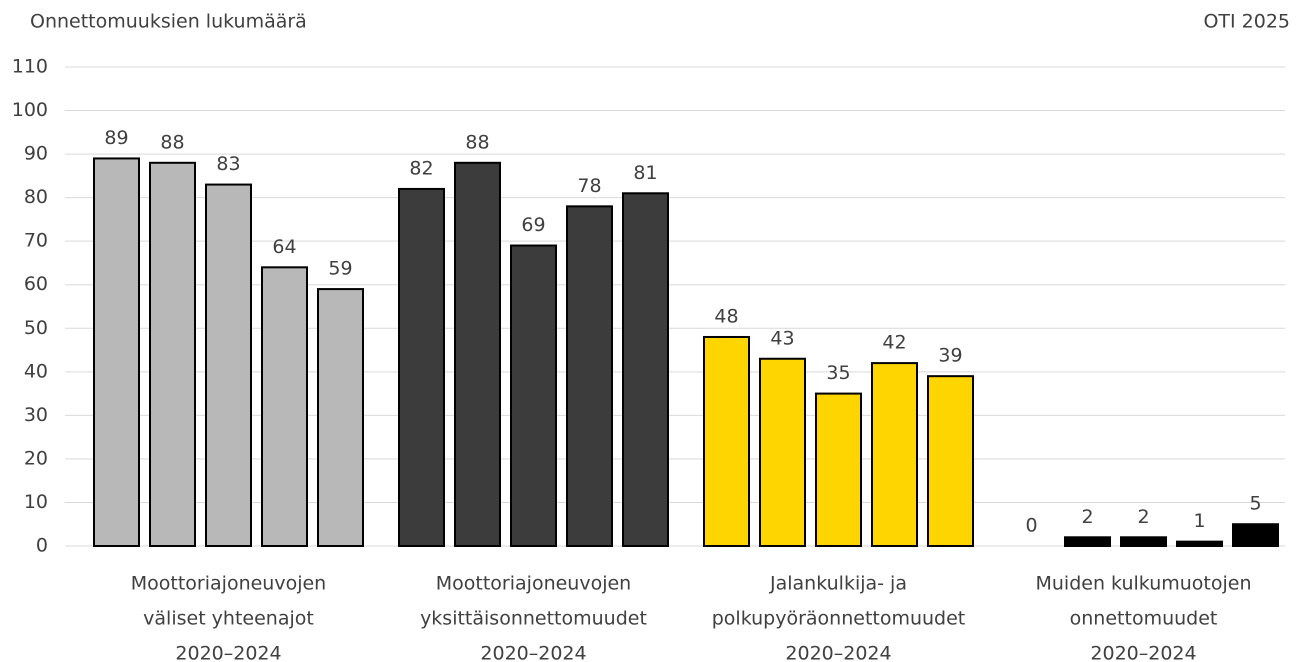  I want to click on y-tick-label: 40, so click(36, 371).